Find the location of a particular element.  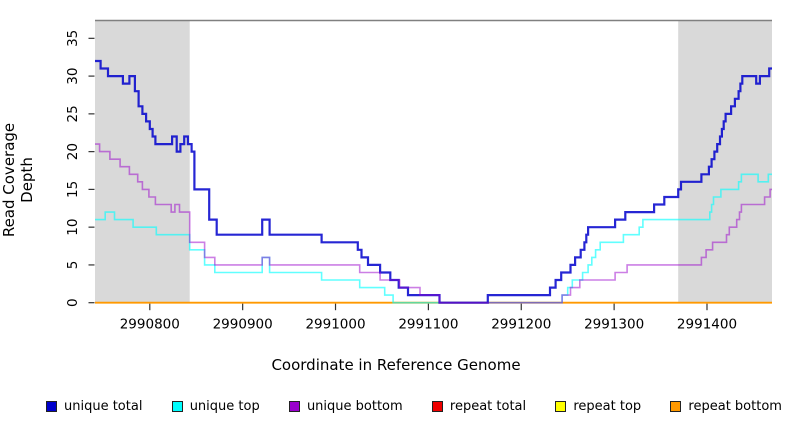

y-tick-label: 25 is located at coordinates (73, 113).